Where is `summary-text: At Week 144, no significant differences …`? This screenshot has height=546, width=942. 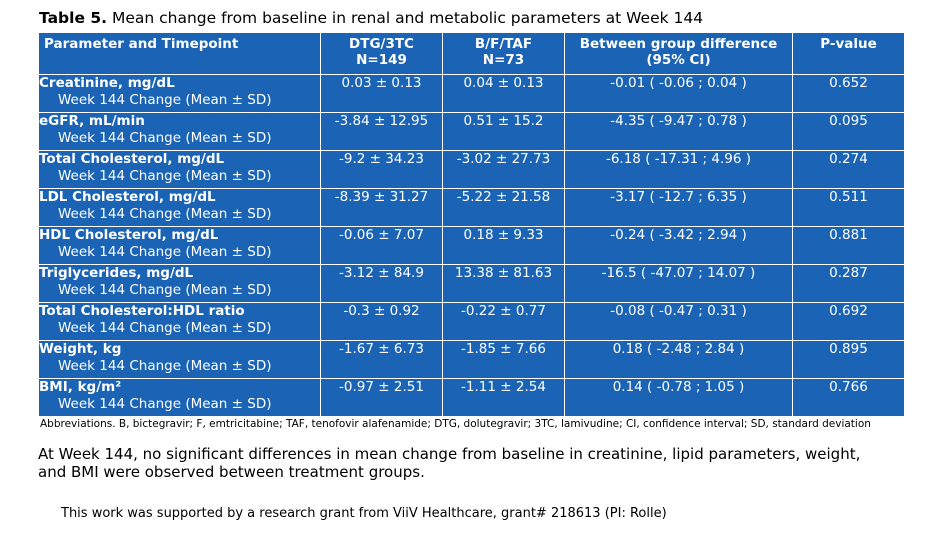
summary-text: At Week 144, no significant differences … is located at coordinates (468, 463).